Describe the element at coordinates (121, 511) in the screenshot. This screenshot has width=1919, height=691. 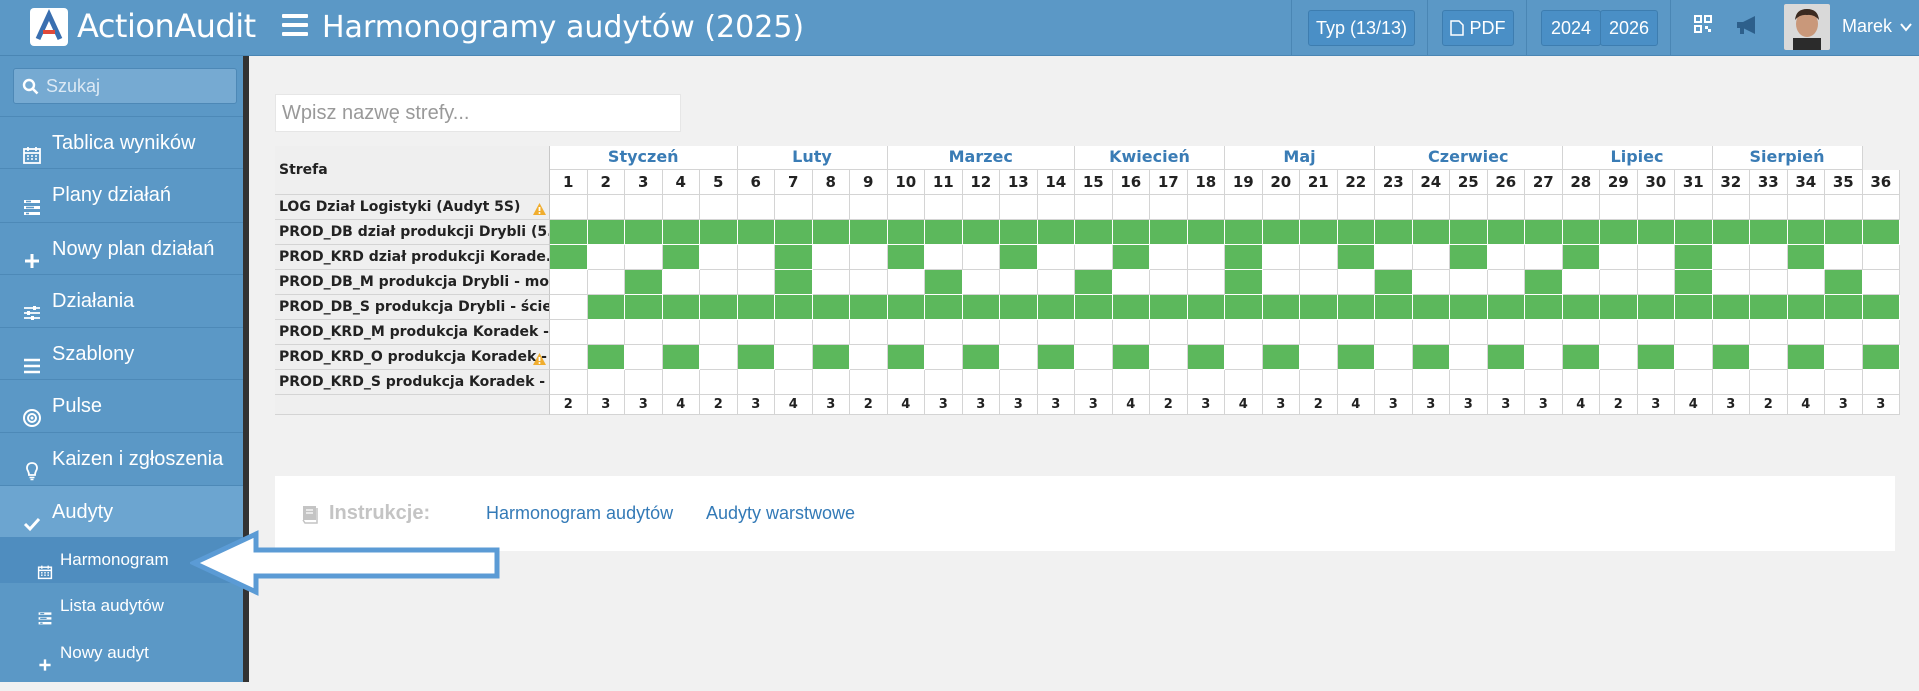
I see `sidebar-item-audyty: Audyty` at that location.